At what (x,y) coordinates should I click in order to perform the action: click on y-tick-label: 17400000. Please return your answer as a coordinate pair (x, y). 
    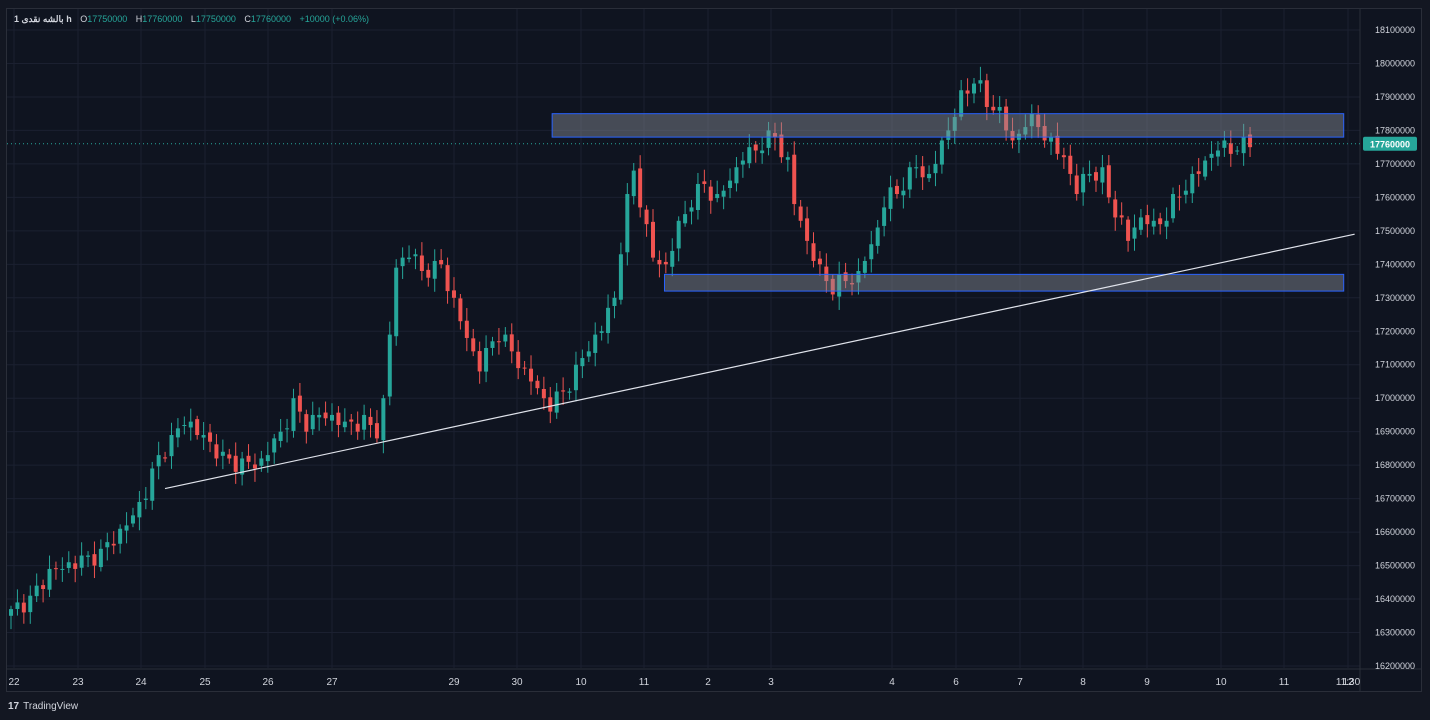
    Looking at the image, I should click on (1395, 264).